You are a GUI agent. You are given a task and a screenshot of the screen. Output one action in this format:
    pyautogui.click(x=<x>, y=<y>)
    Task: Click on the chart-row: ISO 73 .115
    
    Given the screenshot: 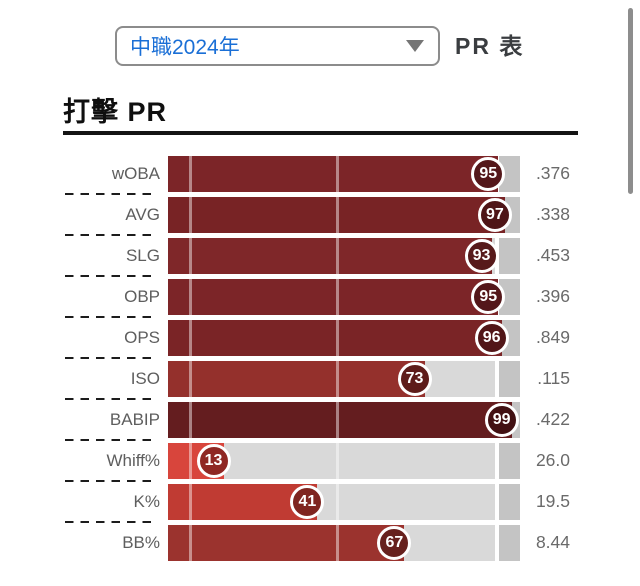 What is the action you would take?
    pyautogui.click(x=320, y=377)
    